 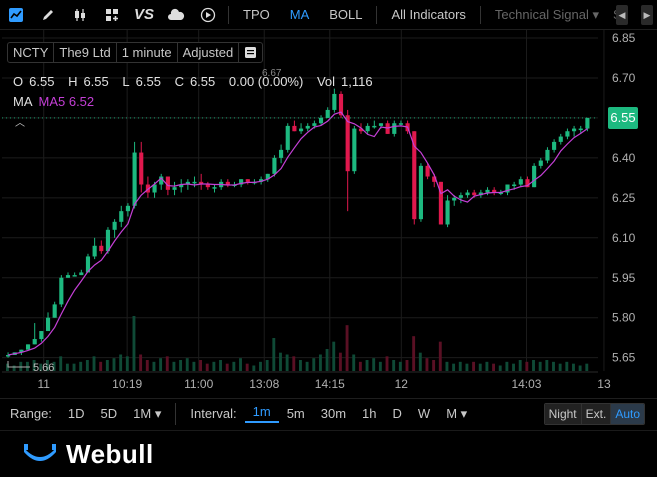 What do you see at coordinates (624, 198) in the screenshot?
I see `y-tick-label: 6.25` at bounding box center [624, 198].